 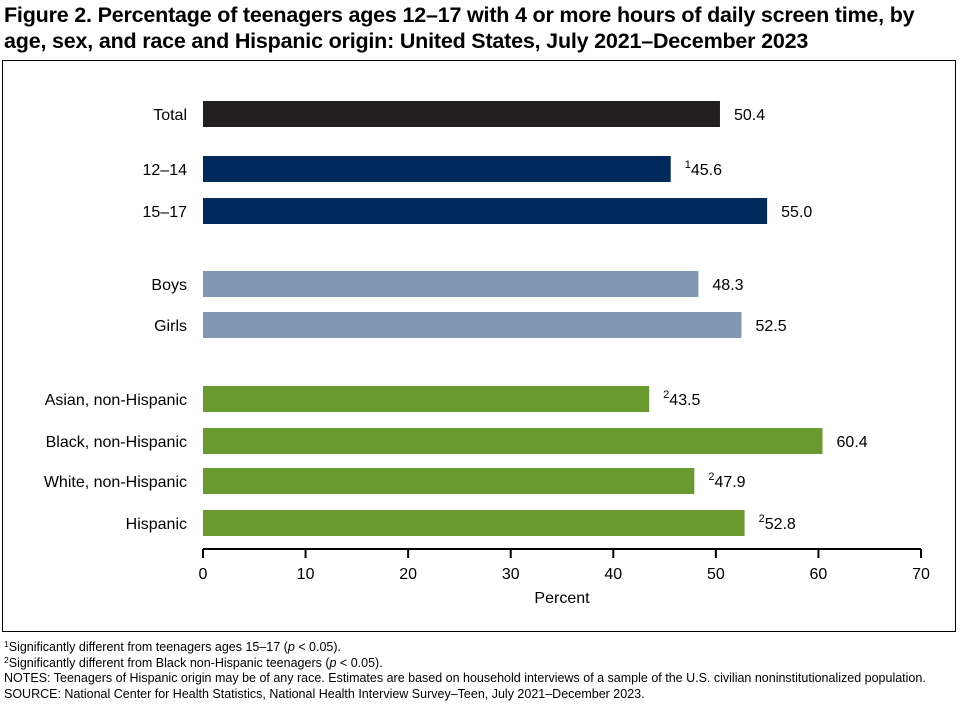 I want to click on bar-asian-non-hispanic, so click(x=426, y=399).